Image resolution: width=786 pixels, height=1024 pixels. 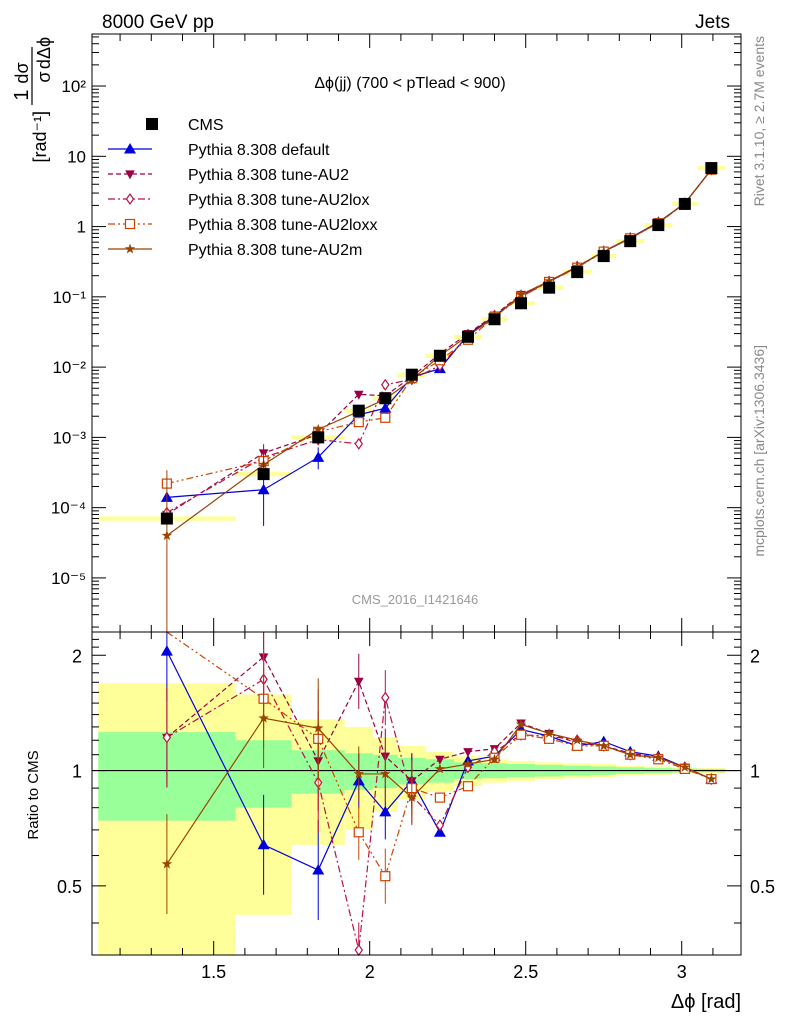 I want to click on y-label-one: 1, so click(x=22, y=94).